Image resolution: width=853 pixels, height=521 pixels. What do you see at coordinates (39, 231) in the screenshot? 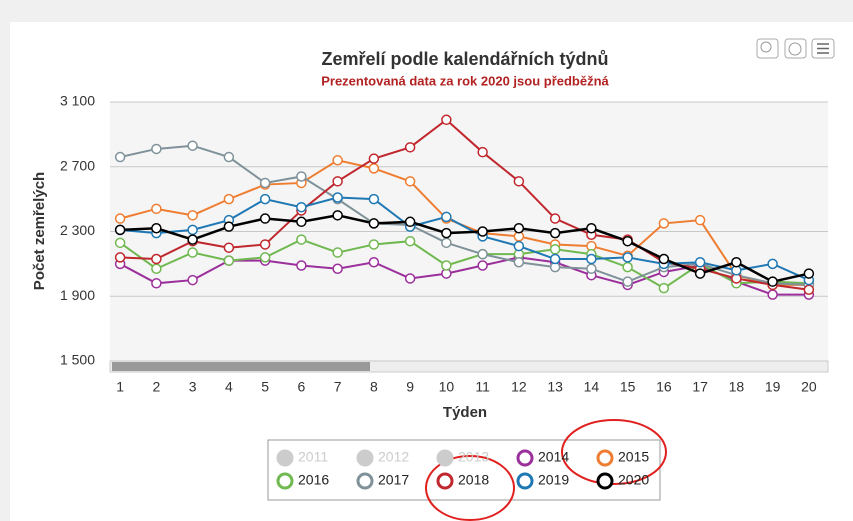
I see `y-axis-label: Počet zemřelých` at bounding box center [39, 231].